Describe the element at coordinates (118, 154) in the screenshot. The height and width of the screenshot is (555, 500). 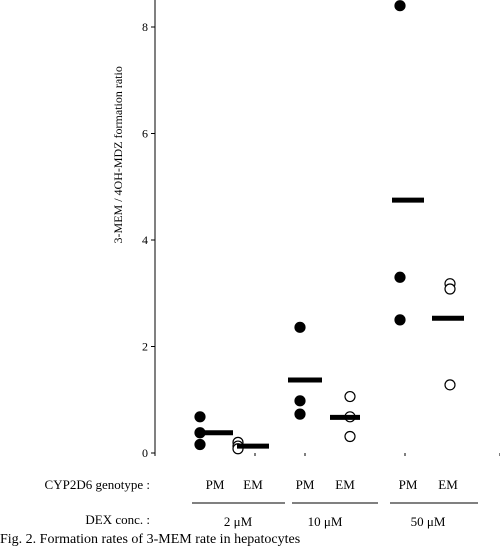
I see `y-axis-label: 3-MEM / 4OH-MDZ formation ratio` at that location.